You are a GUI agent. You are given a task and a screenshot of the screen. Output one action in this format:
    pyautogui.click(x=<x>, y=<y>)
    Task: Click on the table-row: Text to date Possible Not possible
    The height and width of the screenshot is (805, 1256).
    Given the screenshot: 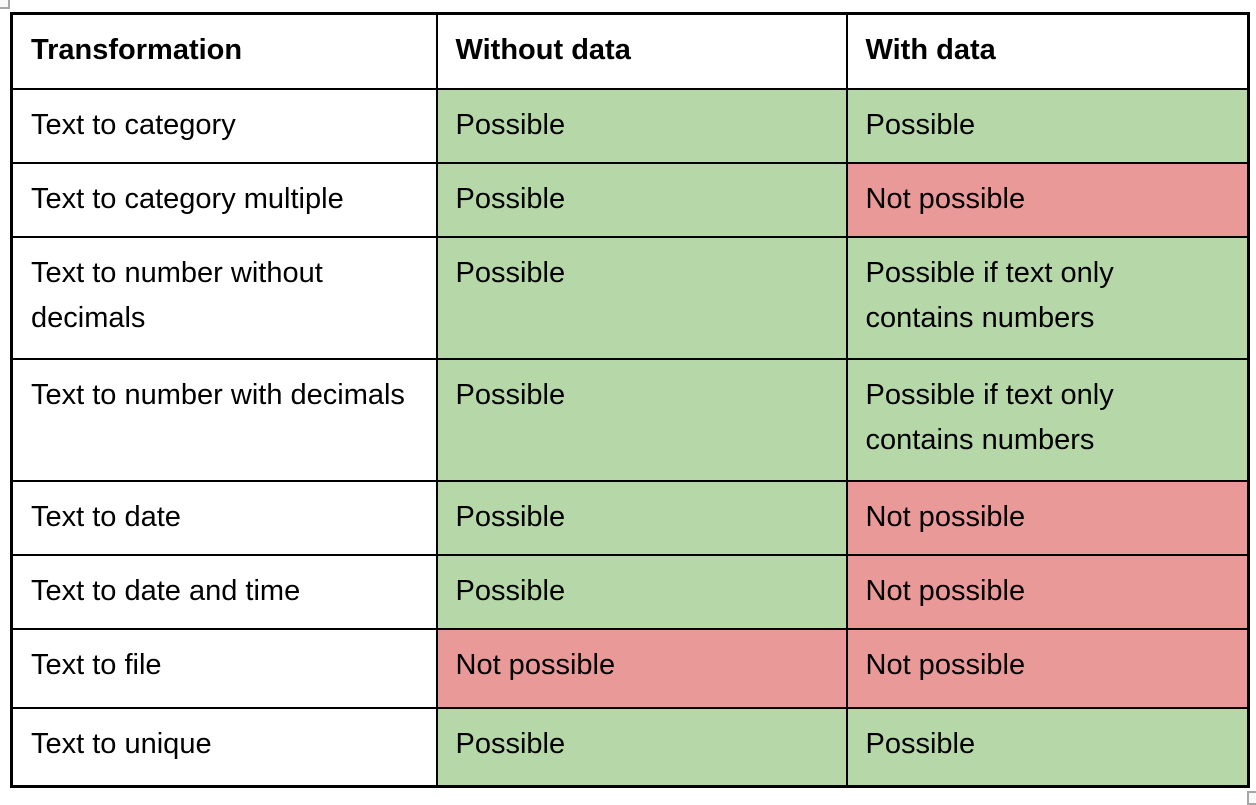 What is the action you would take?
    pyautogui.click(x=630, y=517)
    